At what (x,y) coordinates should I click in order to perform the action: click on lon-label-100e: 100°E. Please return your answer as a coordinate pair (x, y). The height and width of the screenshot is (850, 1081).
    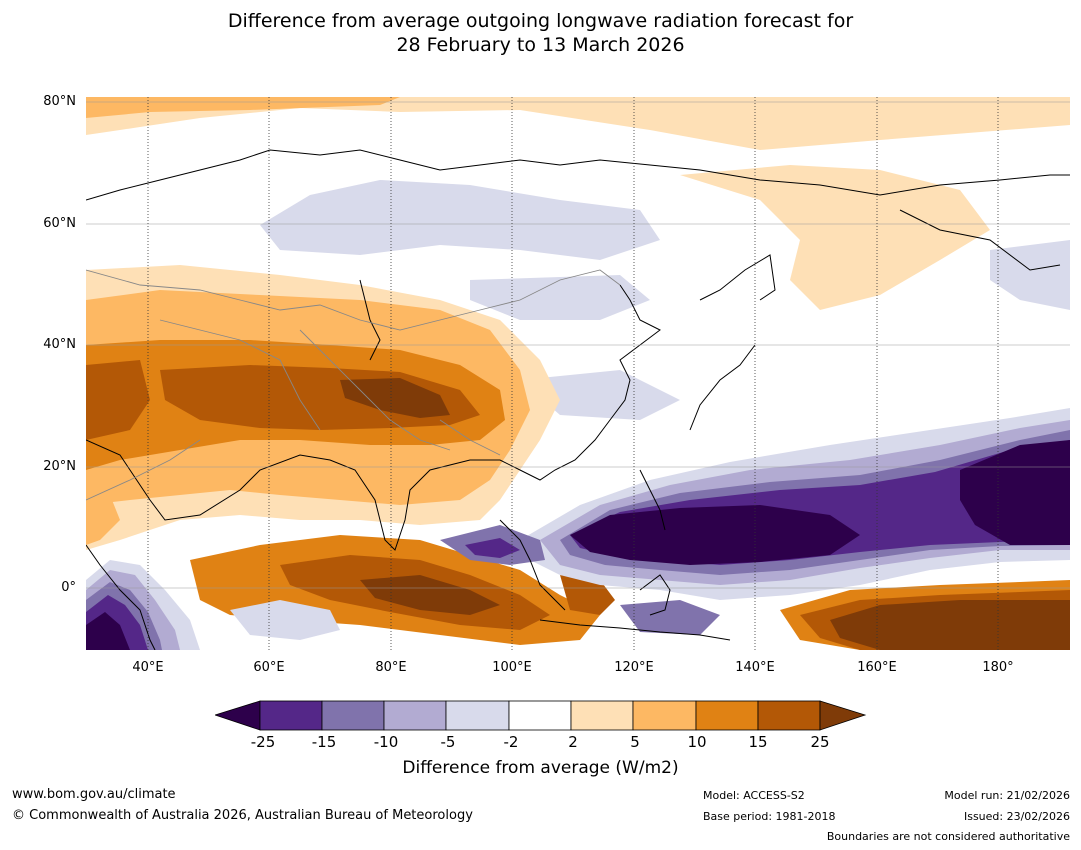
    Looking at the image, I should click on (512, 667).